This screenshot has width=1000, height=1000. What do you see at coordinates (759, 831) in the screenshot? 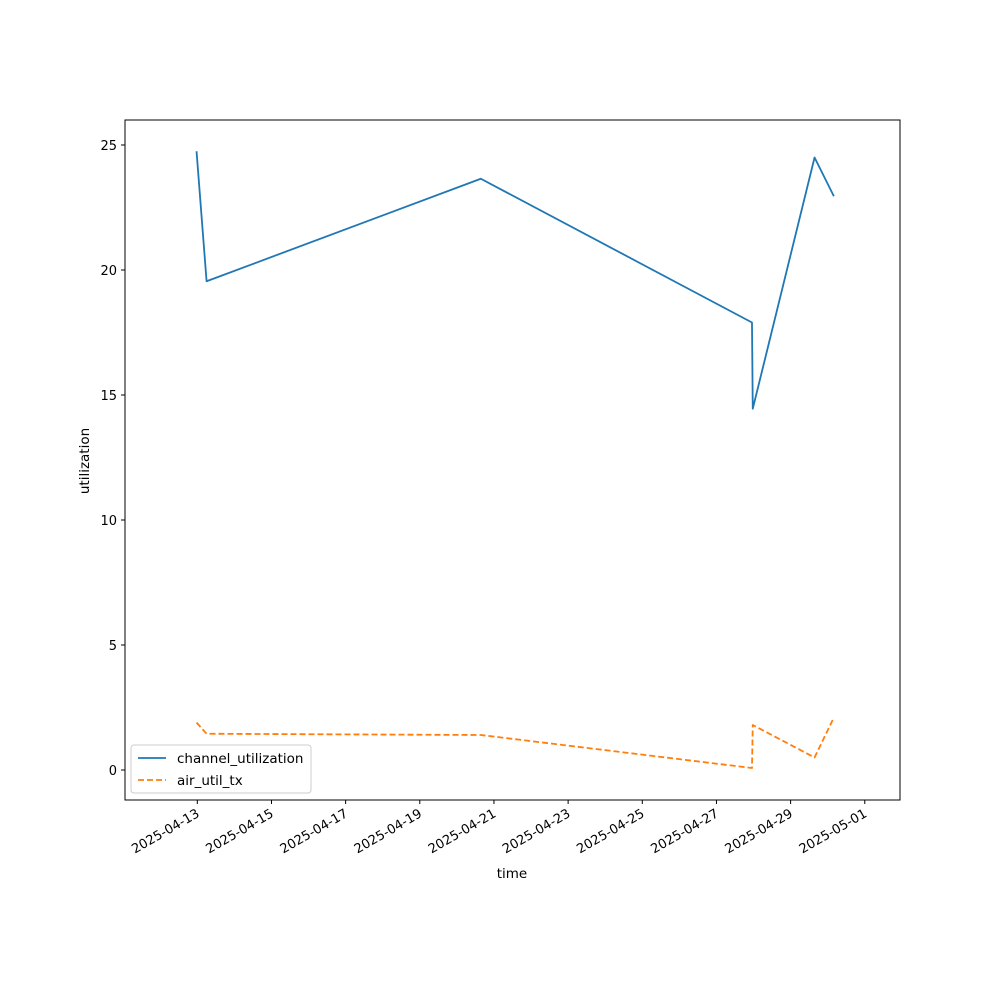
I see `x-tick-label: 2025-04-29` at bounding box center [759, 831].